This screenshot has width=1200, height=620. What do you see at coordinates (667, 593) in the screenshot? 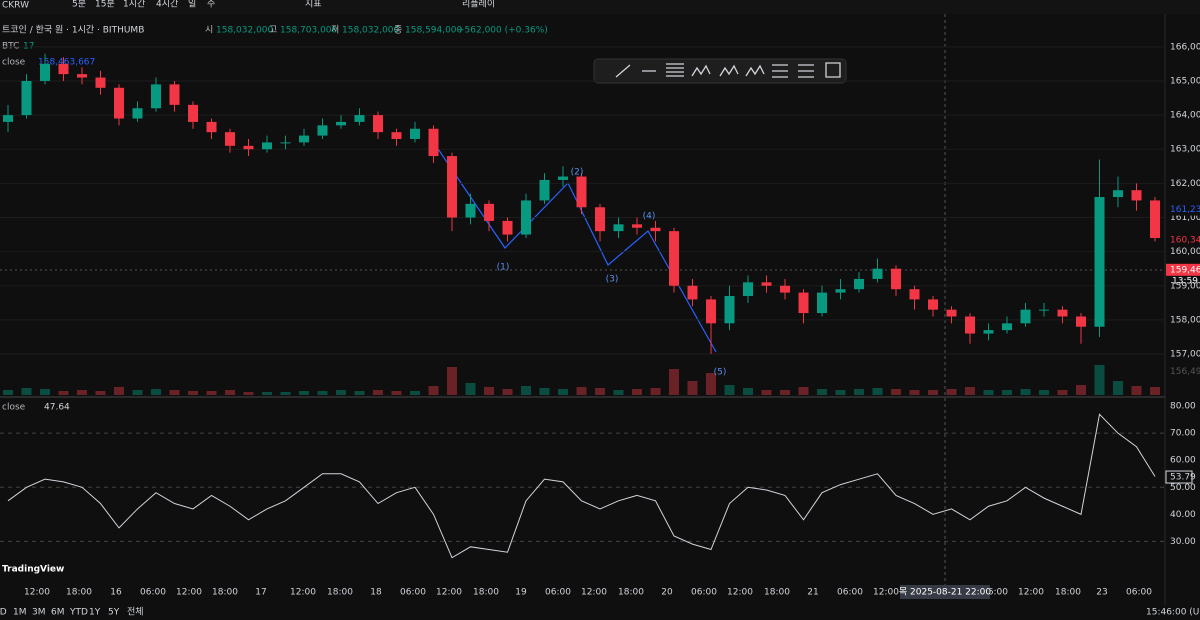
I see `x-tick-label: 20` at bounding box center [667, 593].